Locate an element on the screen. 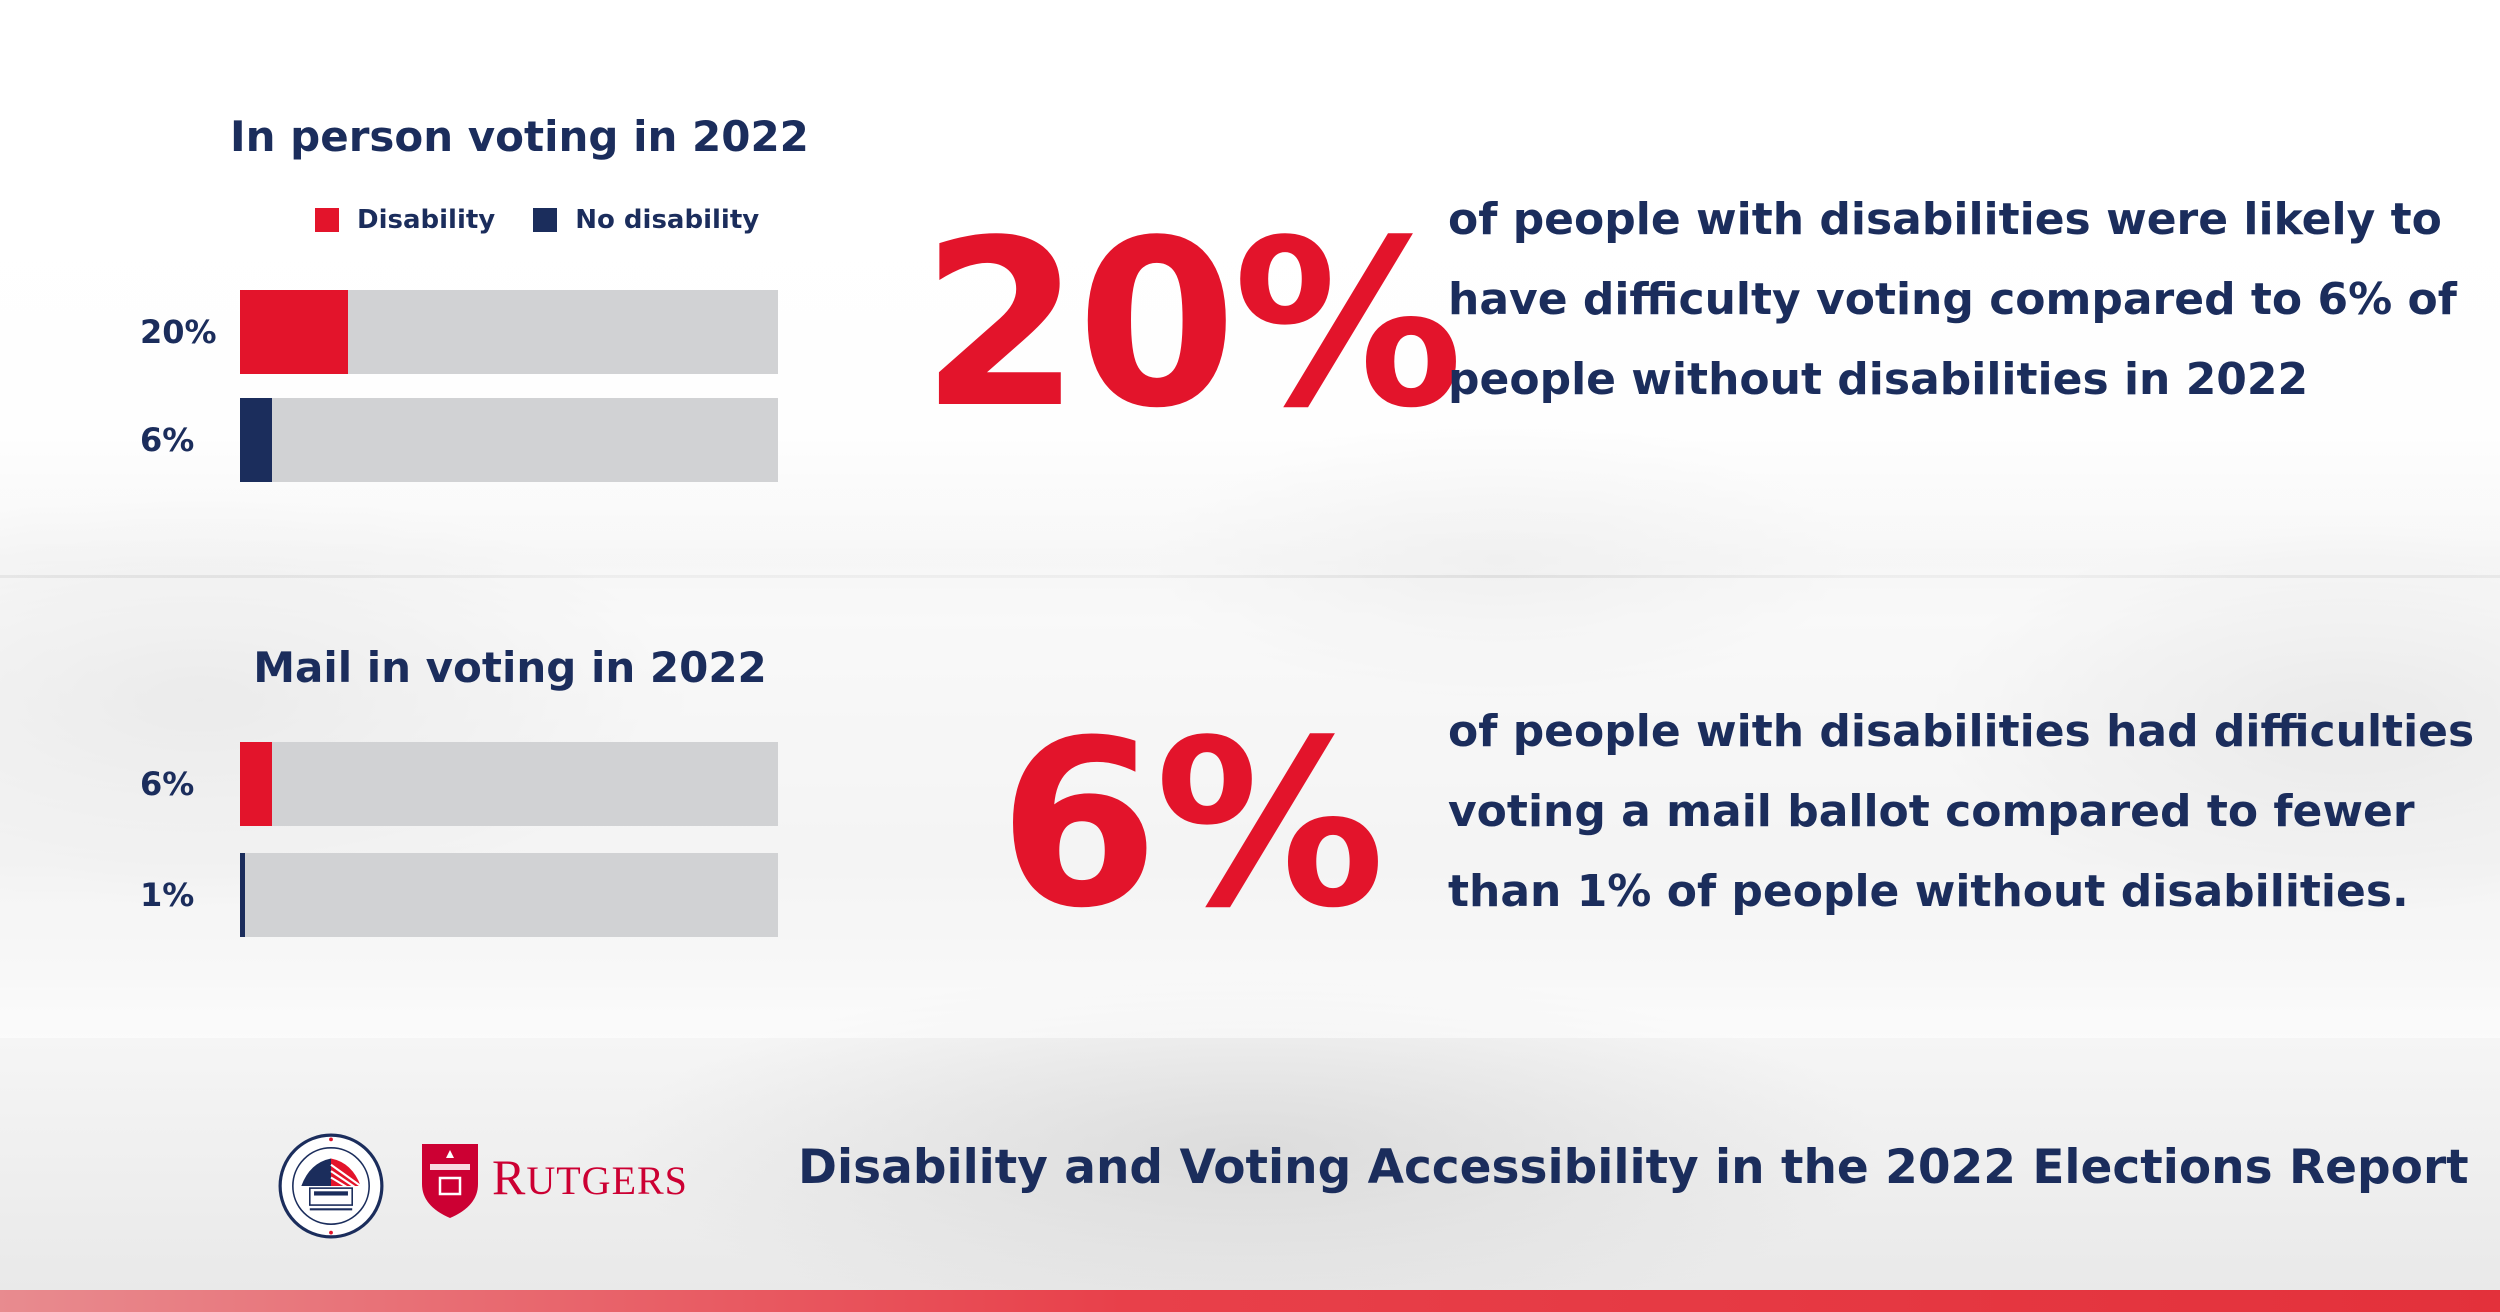 The width and height of the screenshot is (2500, 1312). legend-item-disability: Disability is located at coordinates (405, 220).